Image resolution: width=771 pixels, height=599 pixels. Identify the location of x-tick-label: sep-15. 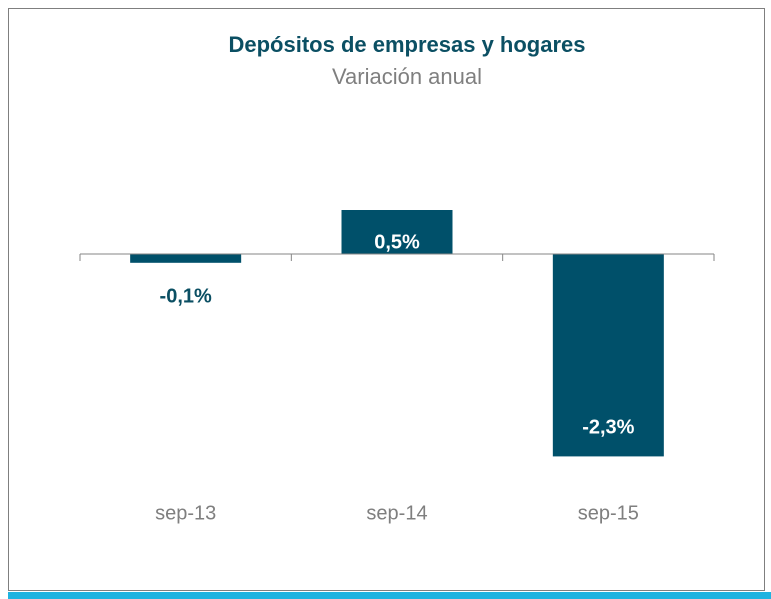
(608, 513).